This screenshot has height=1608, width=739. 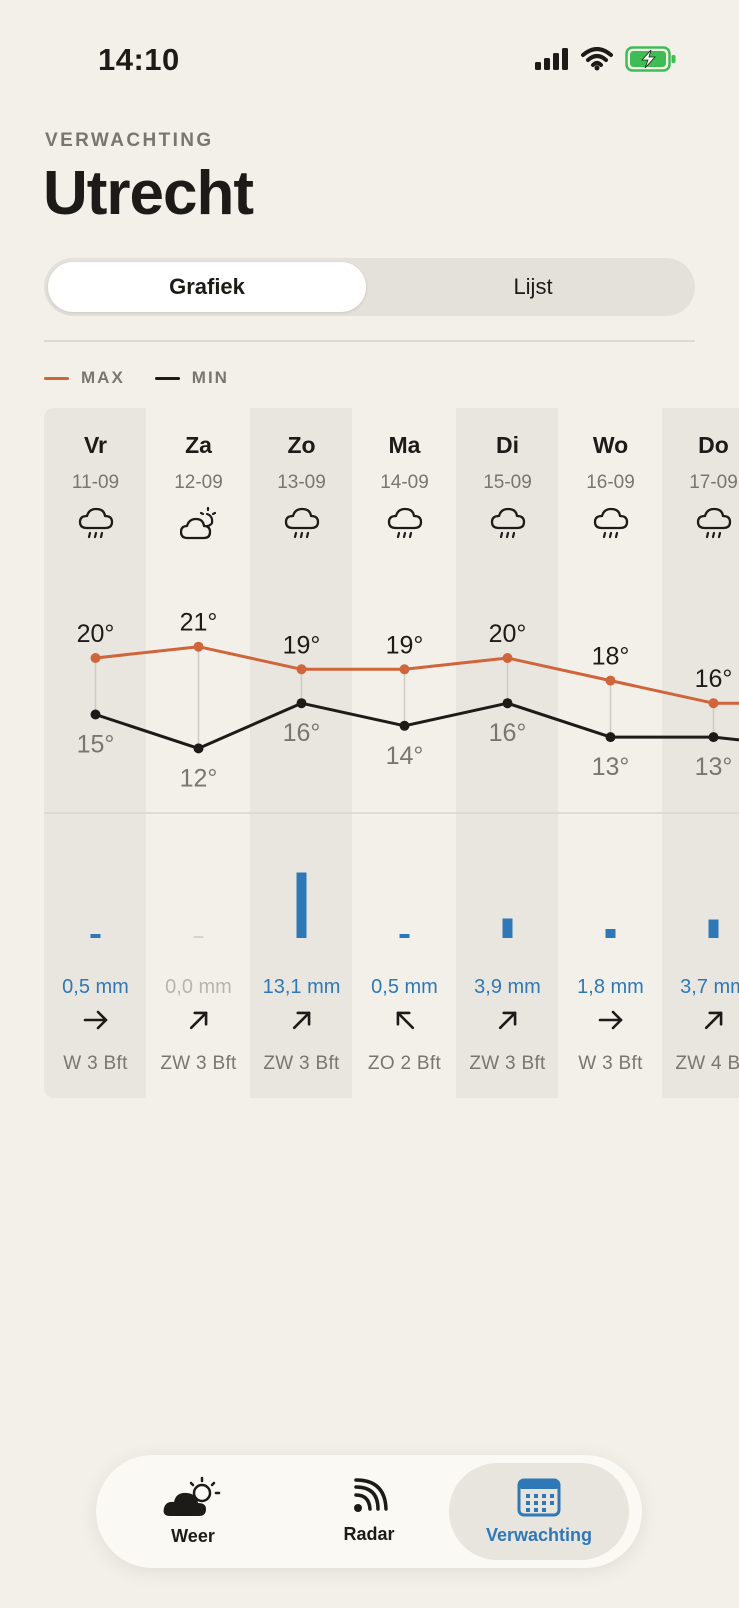 I want to click on wind-label: W 3 Bft, so click(x=610, y=1063).